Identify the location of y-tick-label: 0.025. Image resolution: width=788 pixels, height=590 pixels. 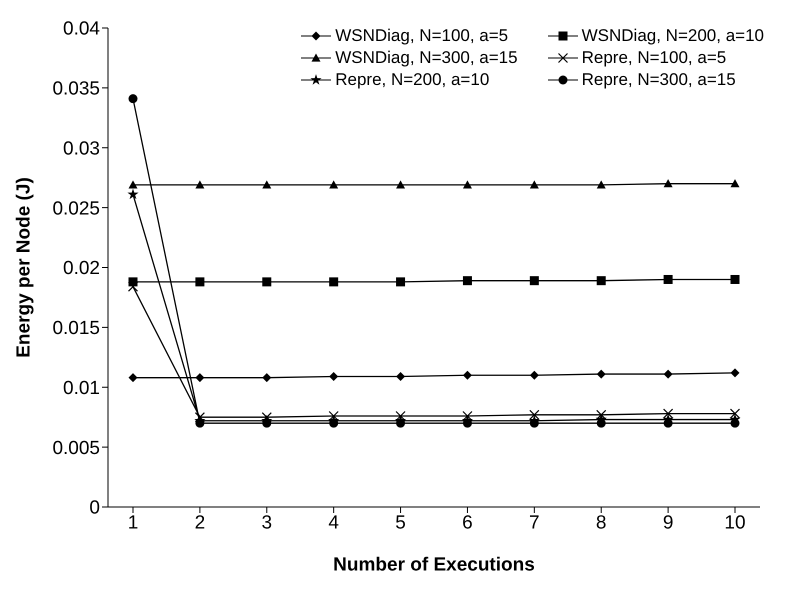
(76, 209).